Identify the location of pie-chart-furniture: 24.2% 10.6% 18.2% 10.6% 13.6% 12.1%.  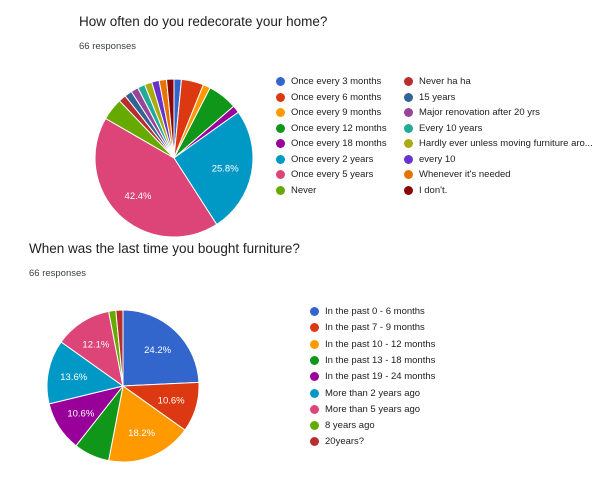
(123, 386).